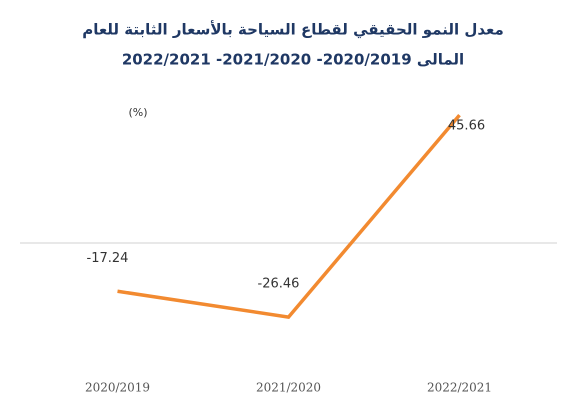  I want to click on x-tick-label: 2022/2021, so click(459, 388).